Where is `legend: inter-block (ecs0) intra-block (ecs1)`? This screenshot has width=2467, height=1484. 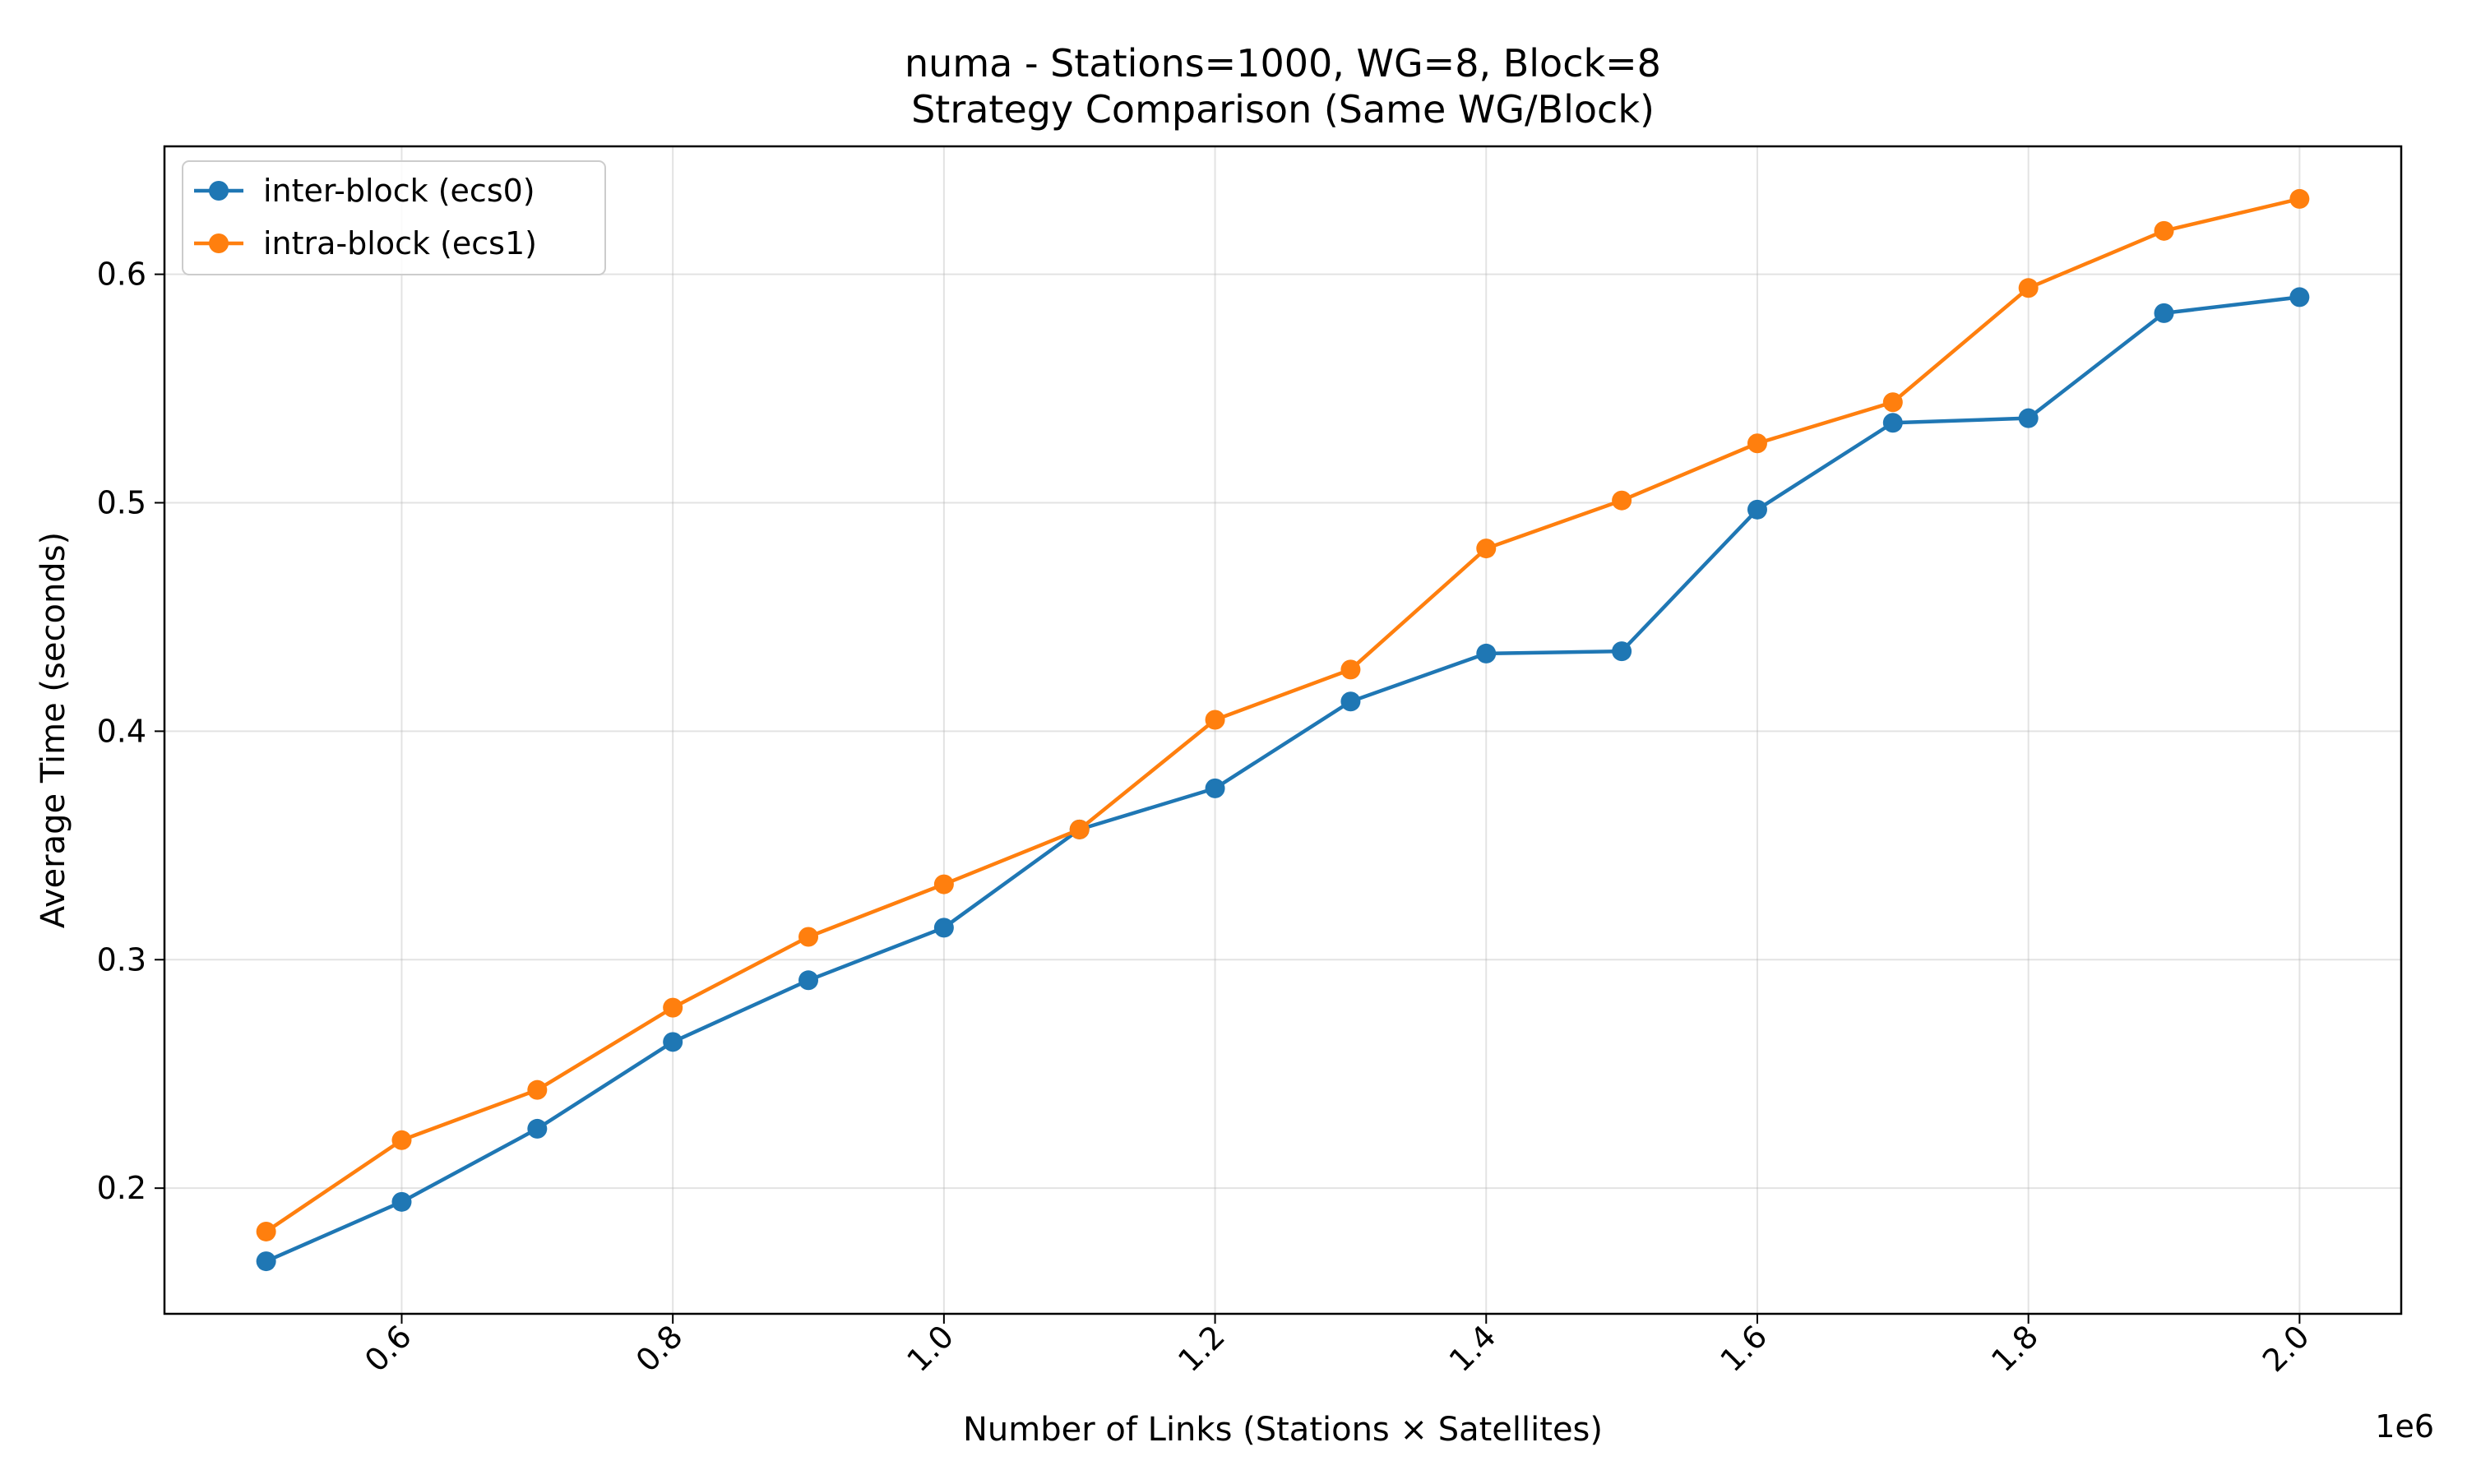
legend: inter-block (ecs0) intra-block (ecs1) is located at coordinates (394, 218).